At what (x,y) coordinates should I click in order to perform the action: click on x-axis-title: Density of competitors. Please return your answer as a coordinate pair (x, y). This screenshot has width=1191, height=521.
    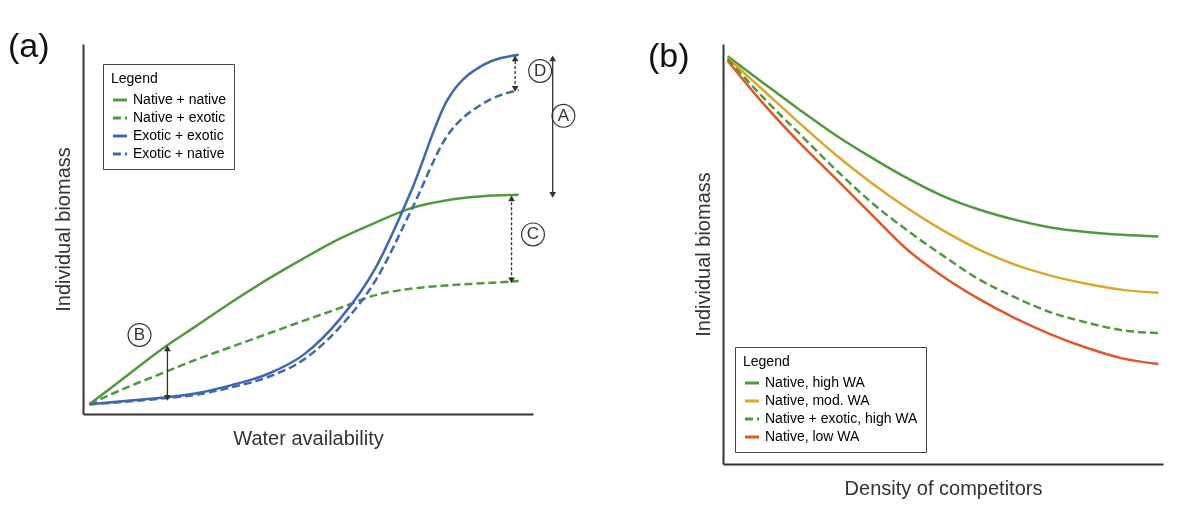
    Looking at the image, I should click on (943, 487).